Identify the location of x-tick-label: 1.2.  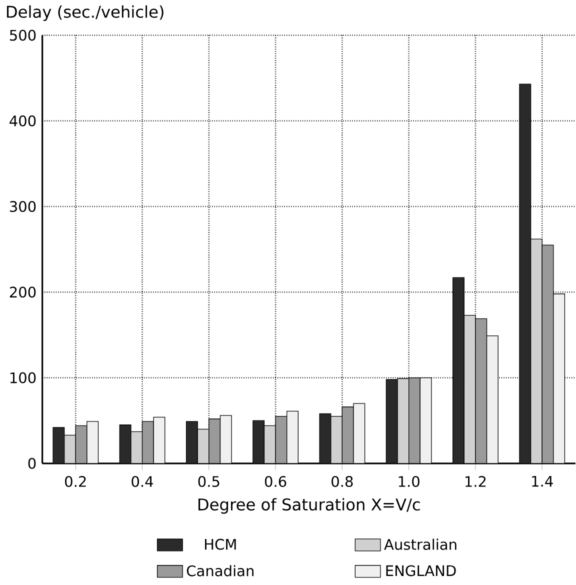
(475, 481).